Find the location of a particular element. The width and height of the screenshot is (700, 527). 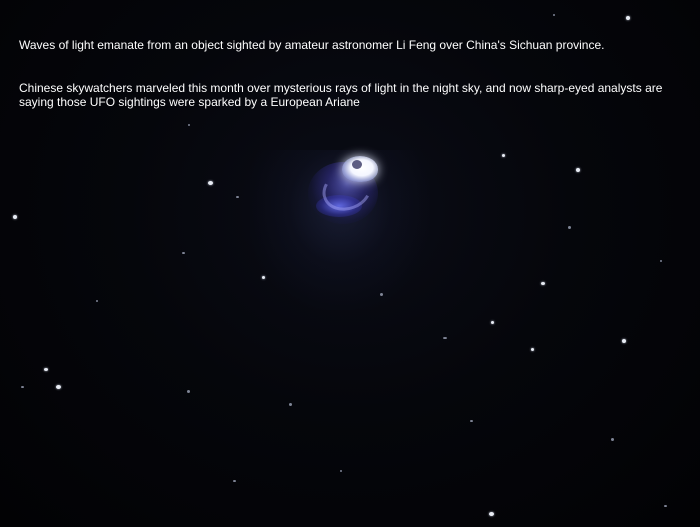

bright-object-core is located at coordinates (360, 169).